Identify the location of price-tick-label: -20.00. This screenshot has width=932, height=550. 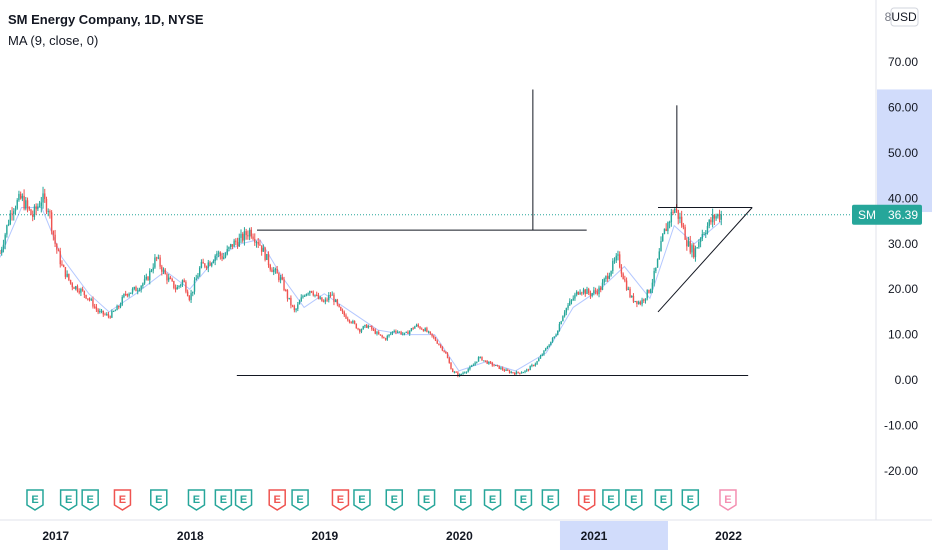
(901, 471).